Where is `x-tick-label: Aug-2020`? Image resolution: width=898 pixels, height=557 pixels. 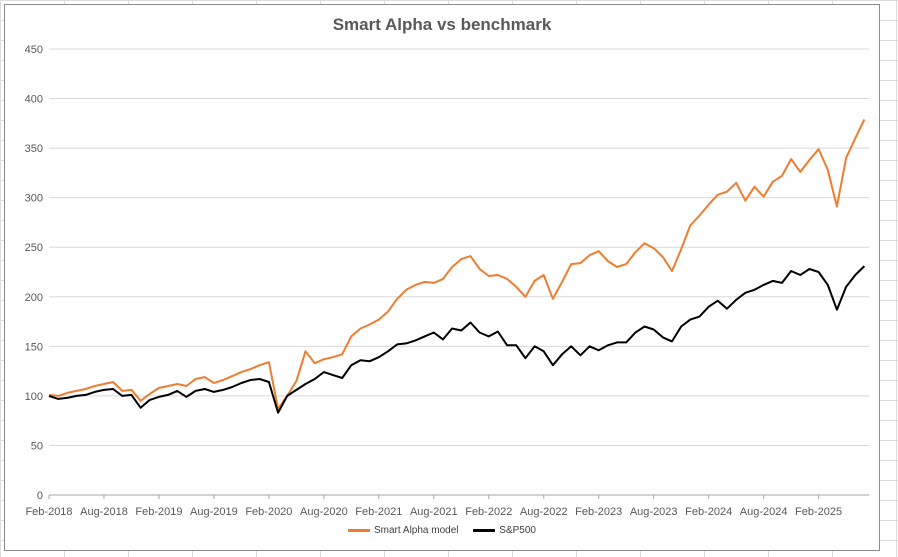 x-tick-label: Aug-2020 is located at coordinates (324, 512).